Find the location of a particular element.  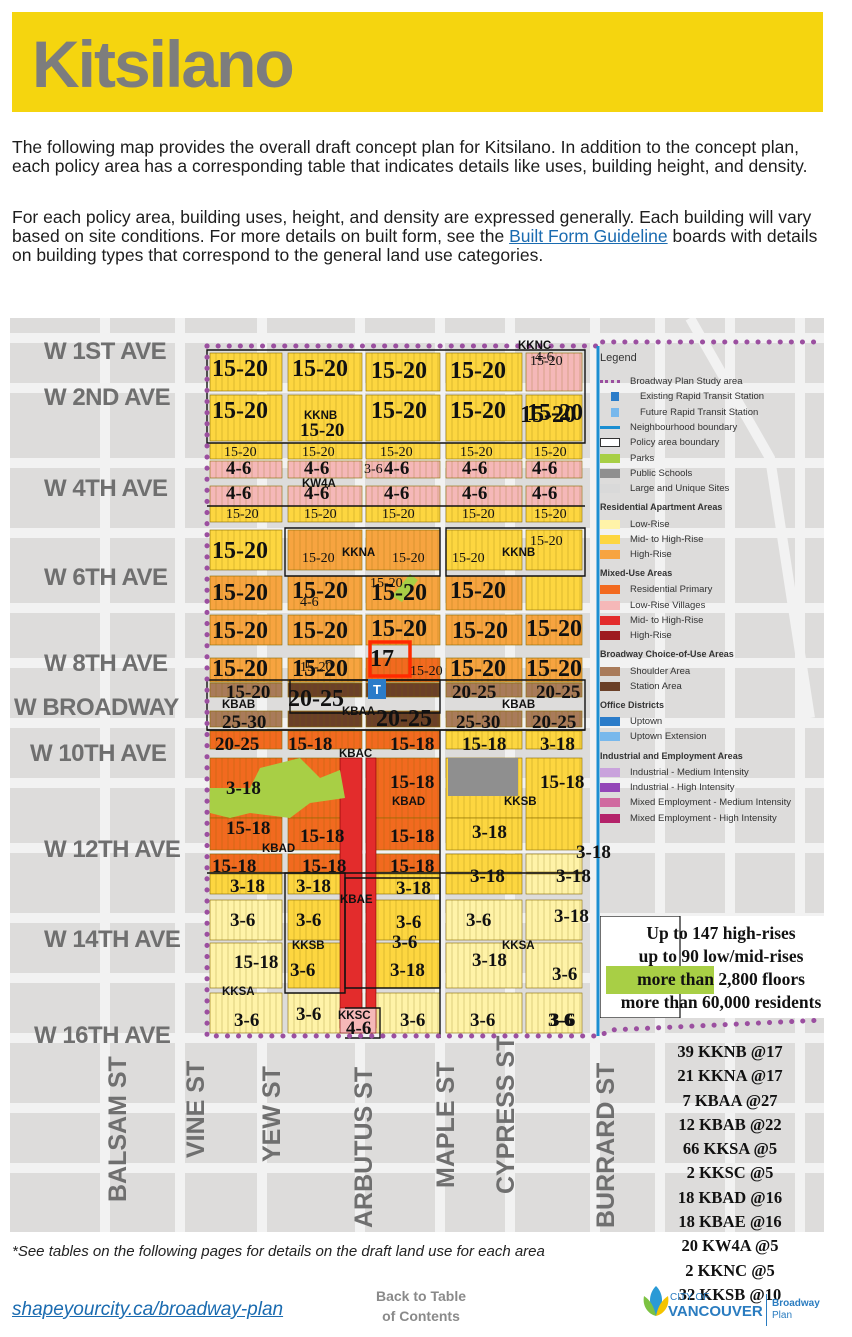

stat-low-mid-rises: up to 90 low/mid-rises is located at coordinates (721, 956).